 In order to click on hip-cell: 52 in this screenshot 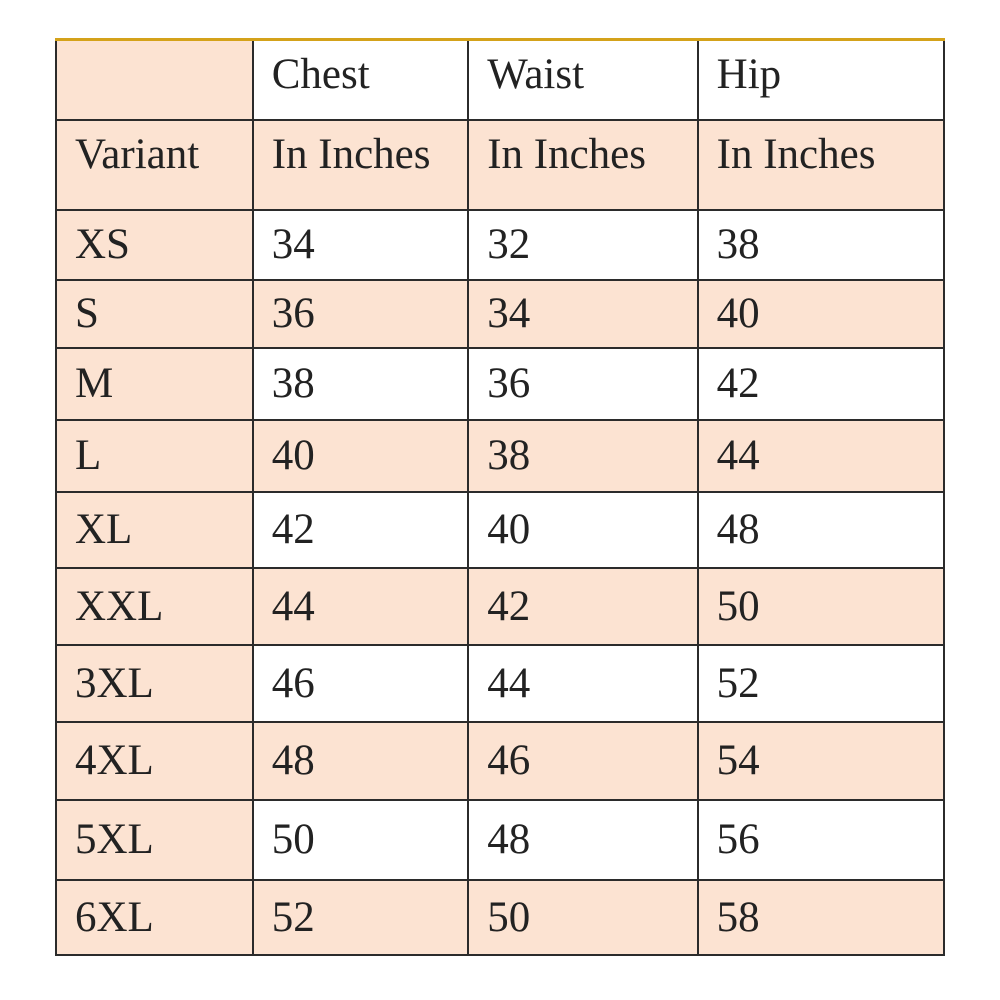, I will do `click(821, 683)`.